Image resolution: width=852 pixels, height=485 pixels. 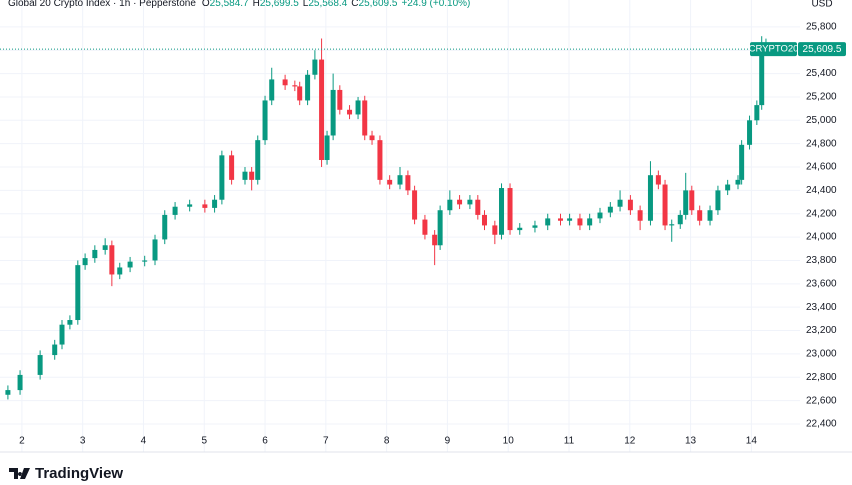 I want to click on x-tick-label: 2, so click(x=22, y=441).